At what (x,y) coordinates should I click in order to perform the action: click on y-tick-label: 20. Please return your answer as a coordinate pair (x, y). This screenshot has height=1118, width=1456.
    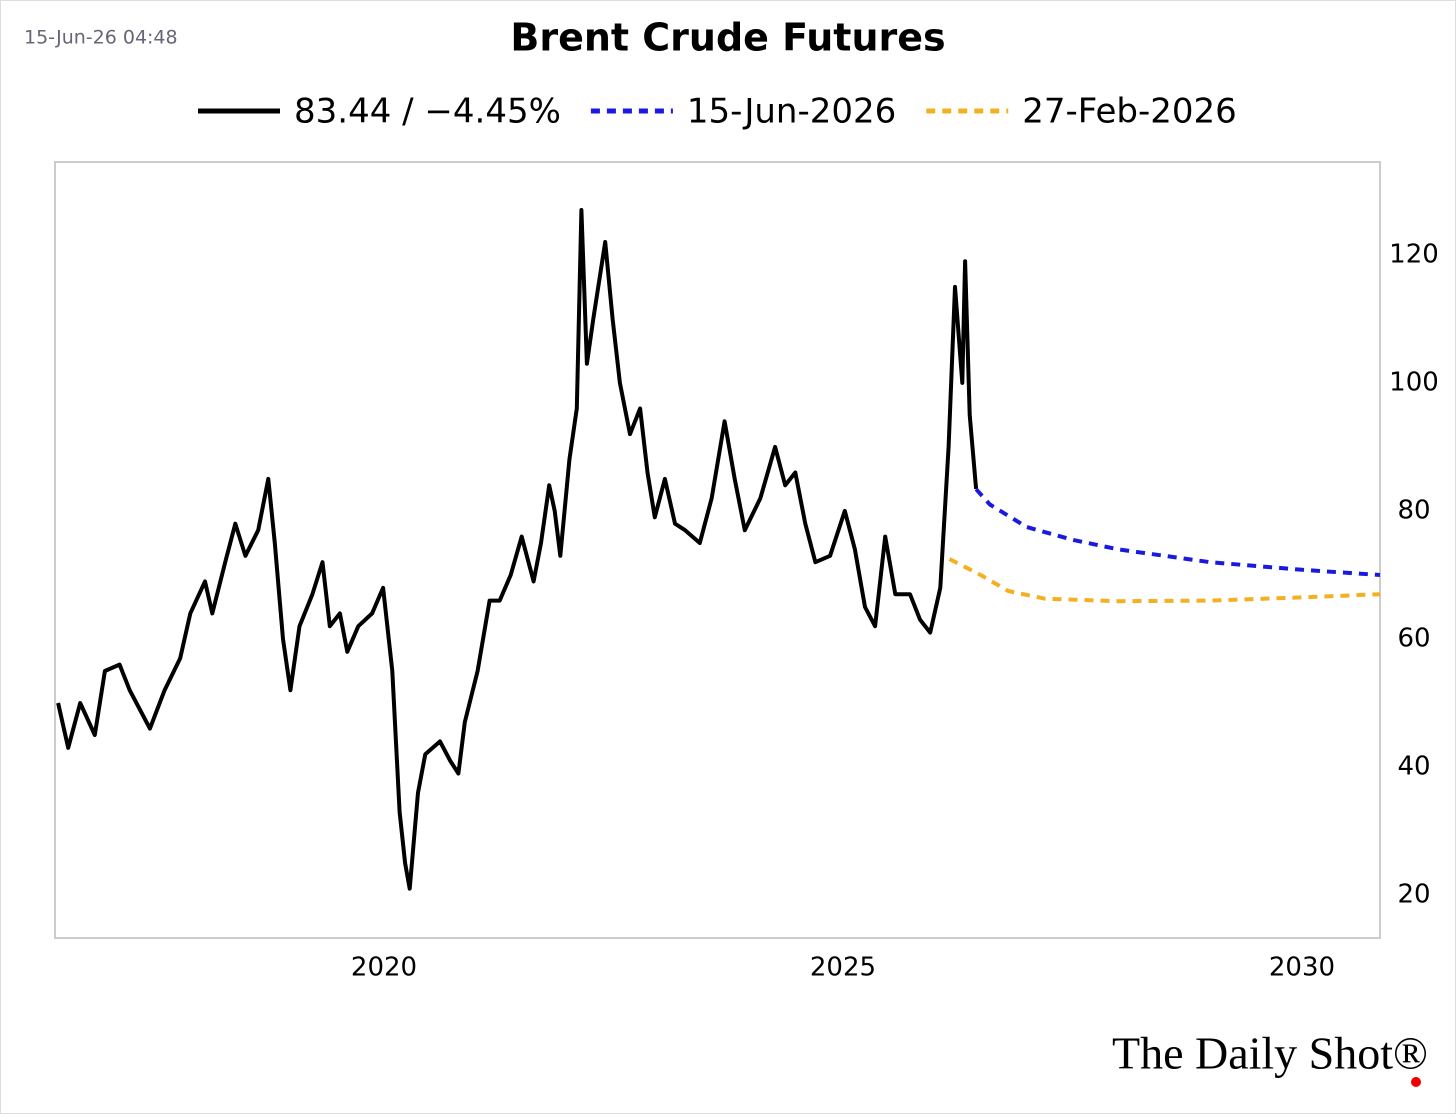
    Looking at the image, I should click on (1413, 895).